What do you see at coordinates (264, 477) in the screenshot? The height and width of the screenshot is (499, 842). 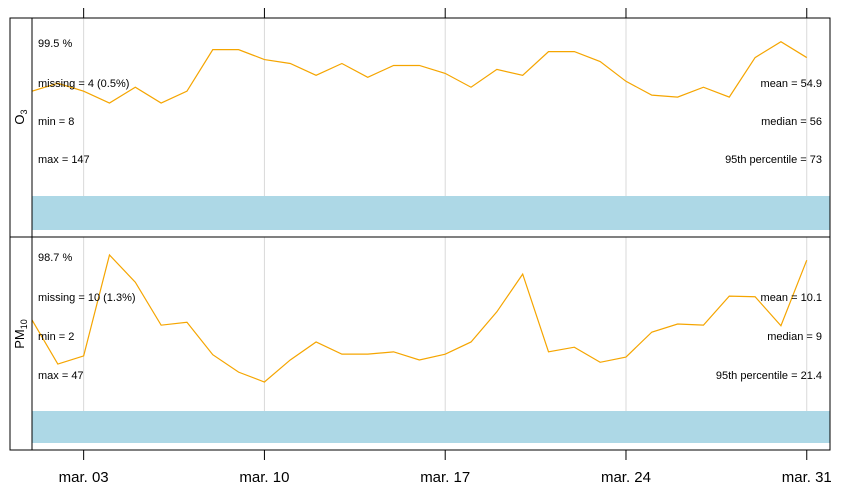 I see `x-tick-label: mar. 10` at bounding box center [264, 477].